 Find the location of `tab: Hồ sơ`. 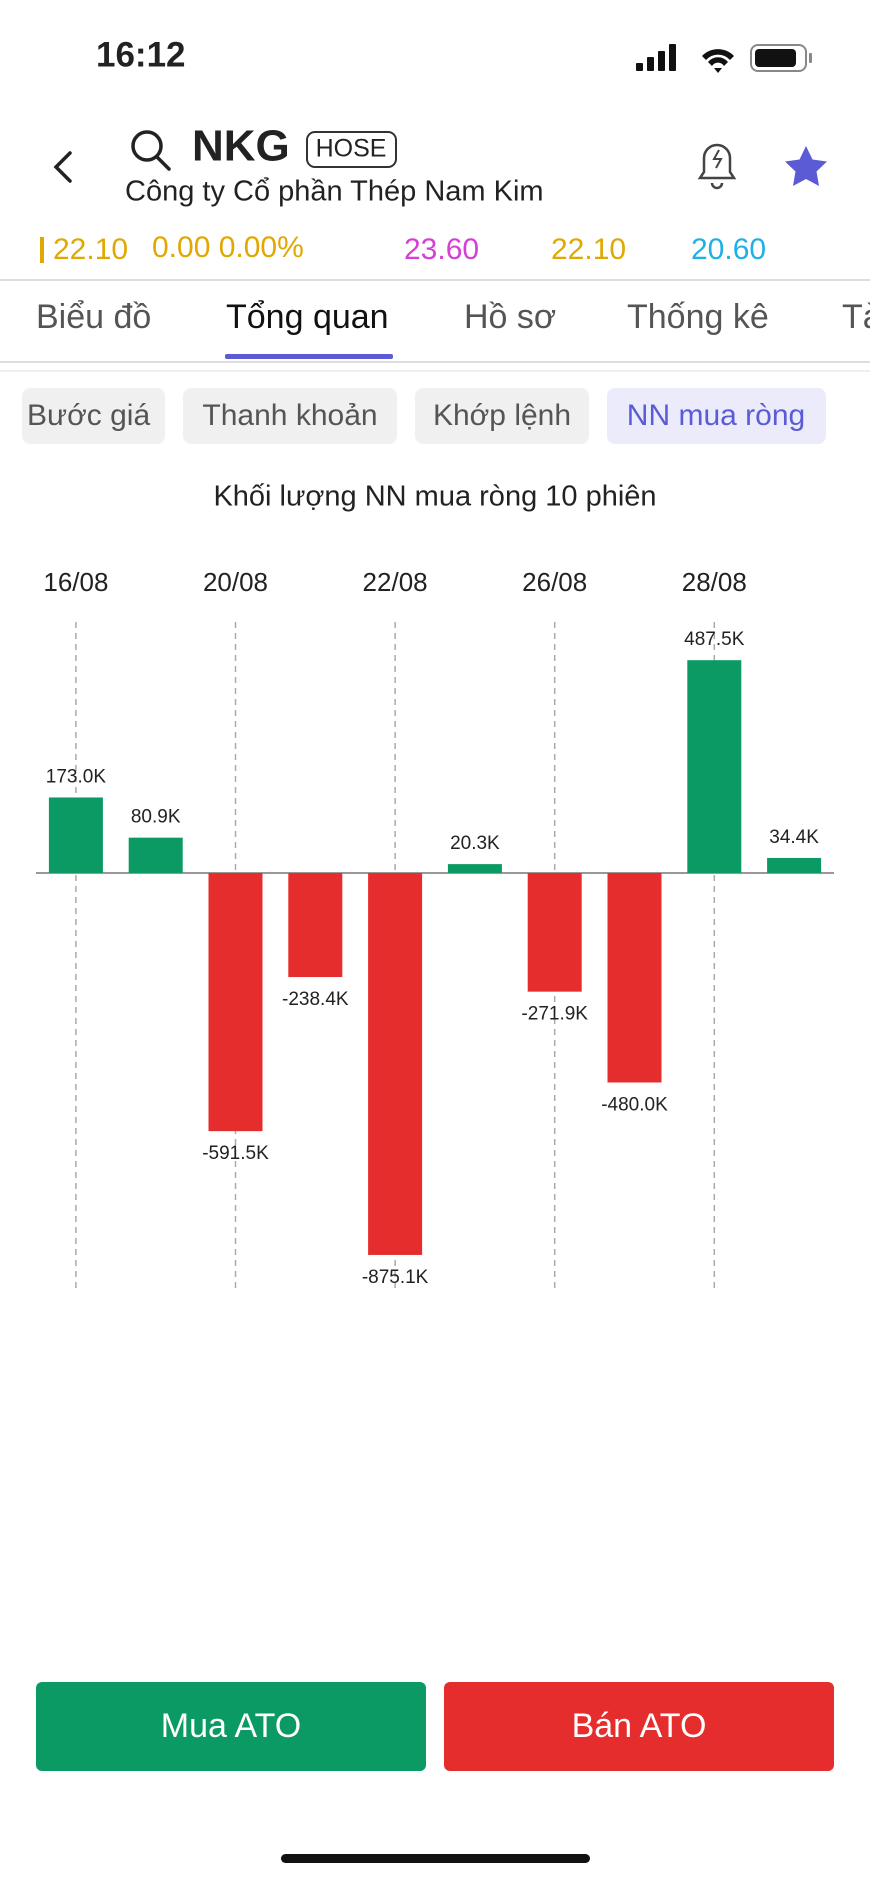

tab: Hồ sơ is located at coordinates (510, 317).